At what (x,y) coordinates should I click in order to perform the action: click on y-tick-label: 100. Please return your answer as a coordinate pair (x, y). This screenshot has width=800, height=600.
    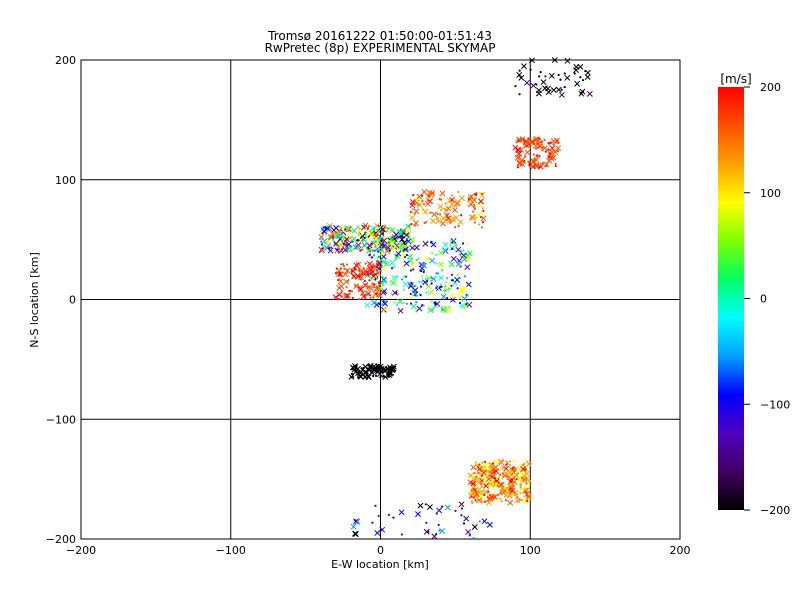
    Looking at the image, I should click on (65, 180).